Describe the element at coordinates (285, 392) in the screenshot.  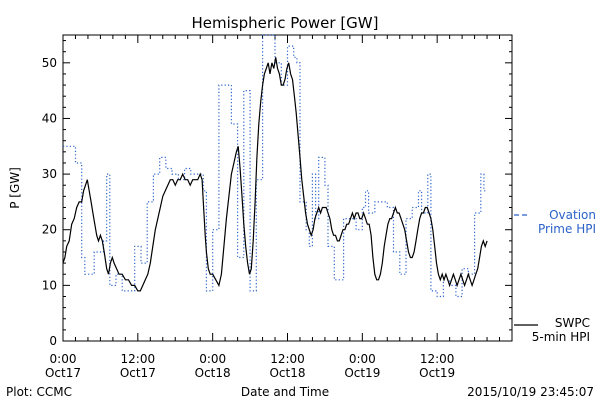
I see `x-axis-label: Date and Time` at that location.